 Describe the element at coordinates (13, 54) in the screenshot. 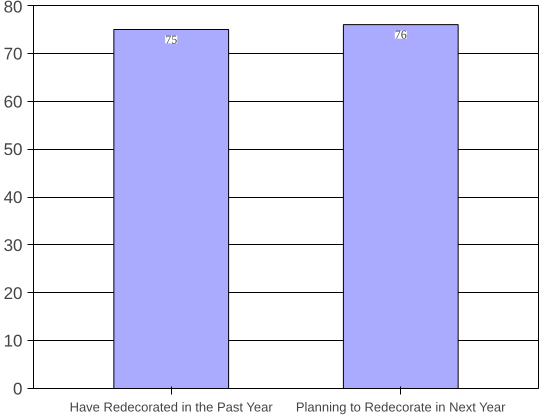

I see `y-tick-label: 70` at that location.